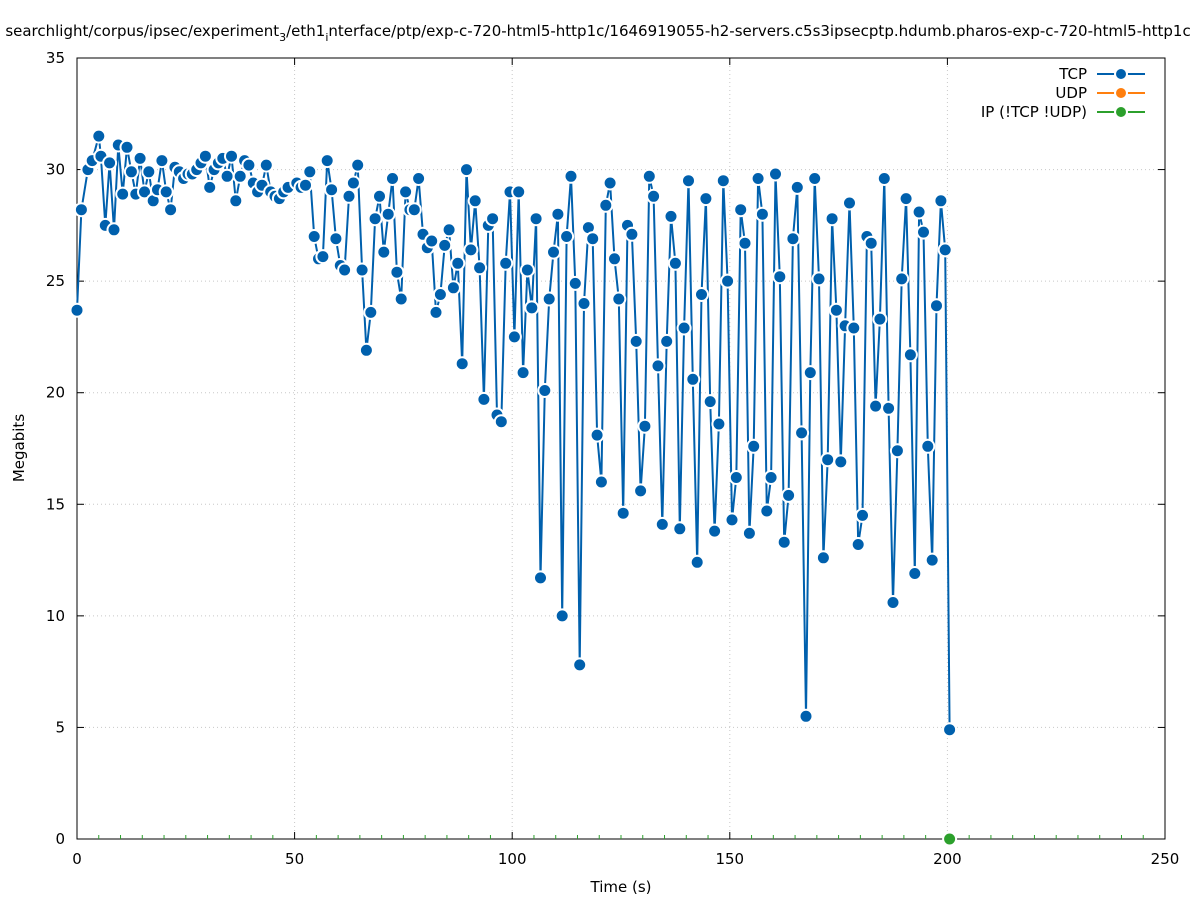  Describe the element at coordinates (729, 859) in the screenshot. I see `x-tick-label: 150` at that location.